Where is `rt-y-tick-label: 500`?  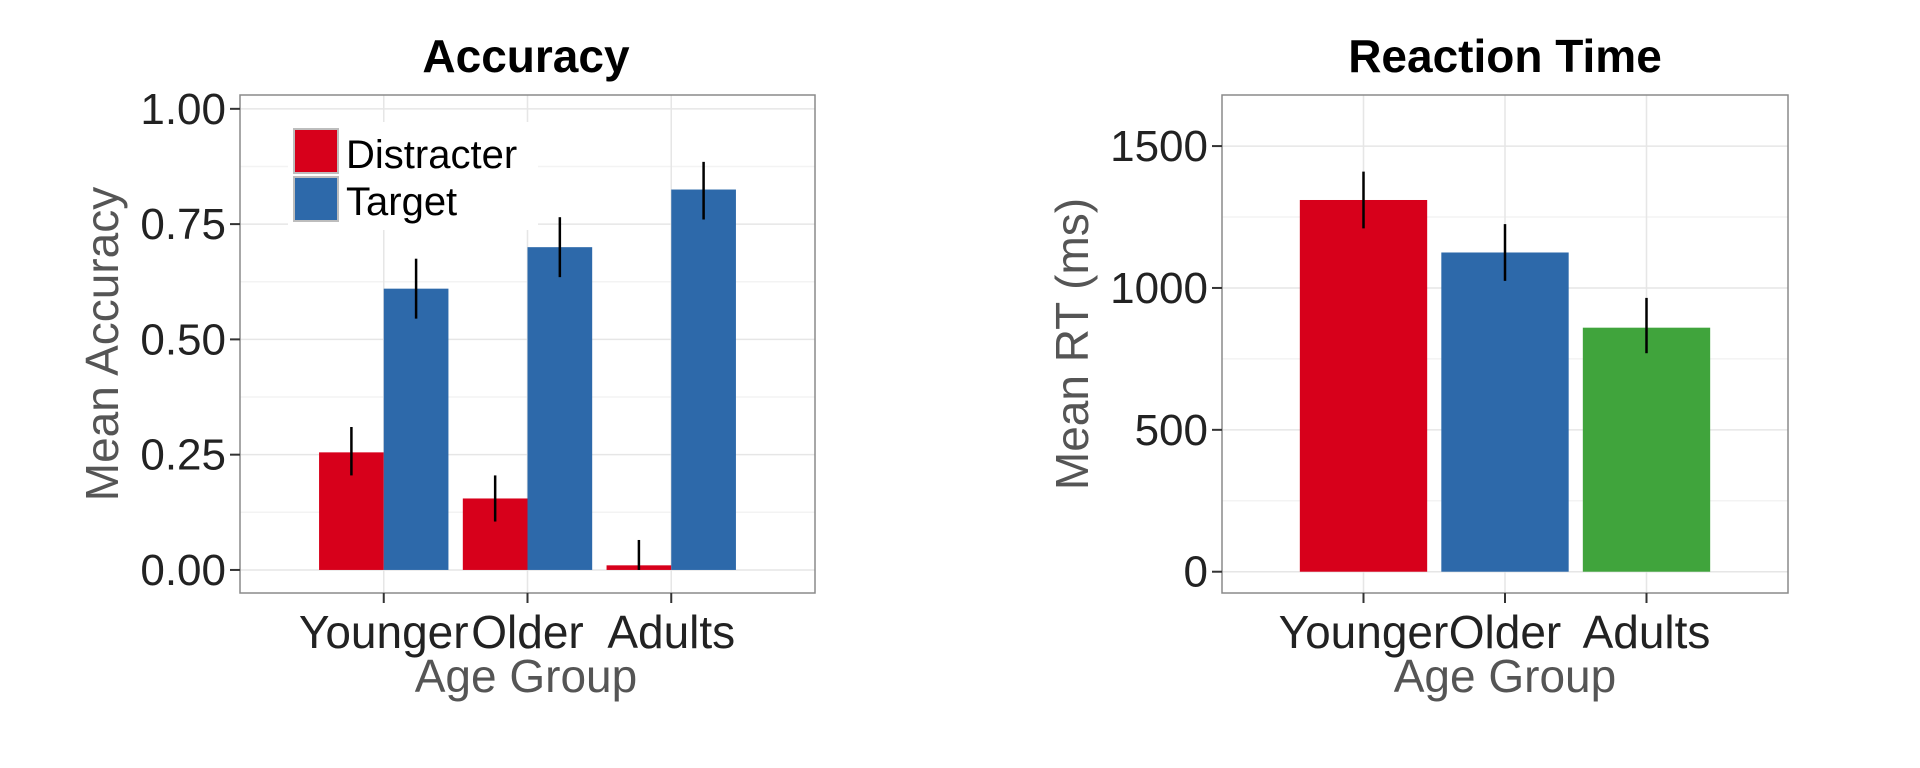
rt-y-tick-label: 500 is located at coordinates (1171, 430).